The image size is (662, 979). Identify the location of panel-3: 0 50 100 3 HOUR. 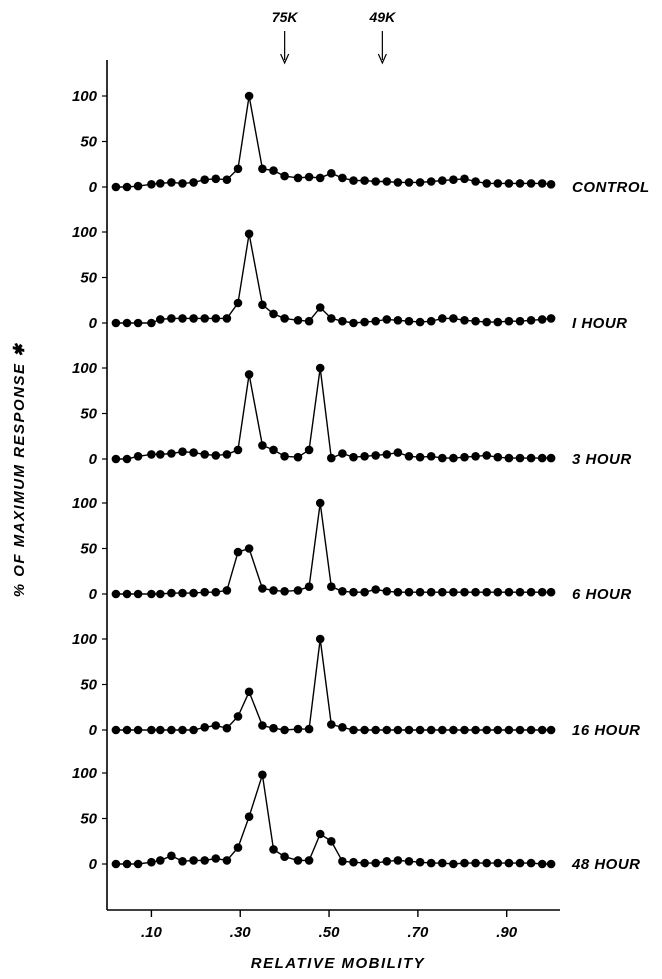
(352, 414).